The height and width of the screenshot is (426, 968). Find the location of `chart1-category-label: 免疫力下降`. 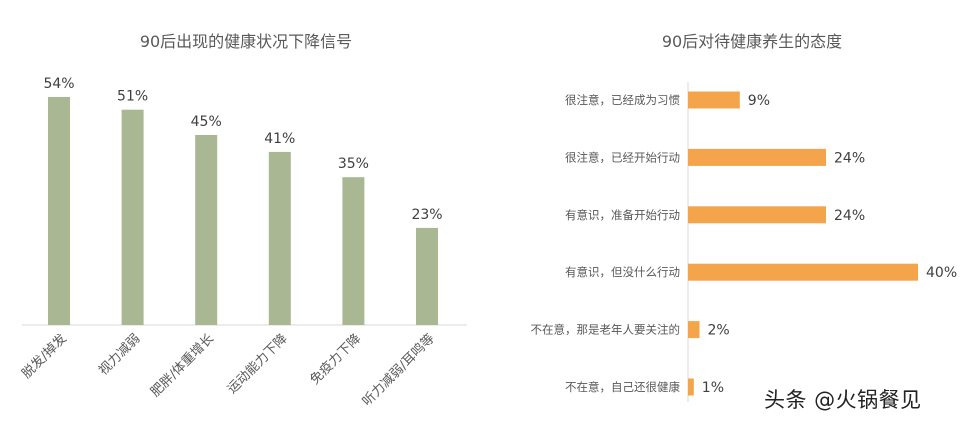

chart1-category-label: 免疫力下降 is located at coordinates (335, 359).